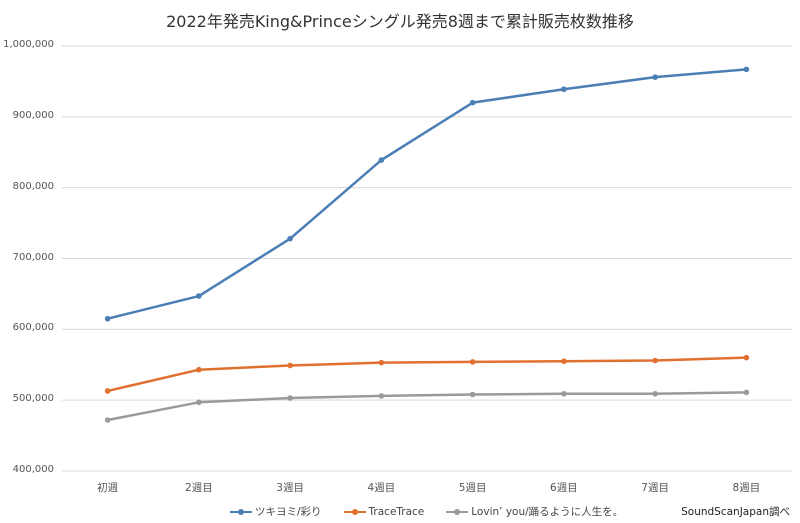 The image size is (800, 523). I want to click on y-tick-label: 700,000, so click(33, 257).